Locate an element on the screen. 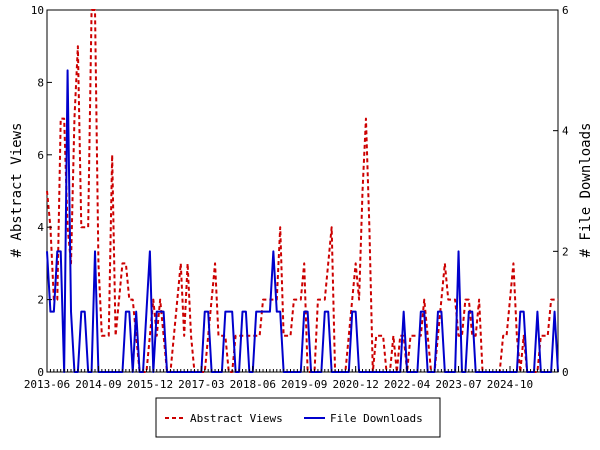 The height and width of the screenshot is (450, 600). x-tick-label: 2013-06 is located at coordinates (47, 384).